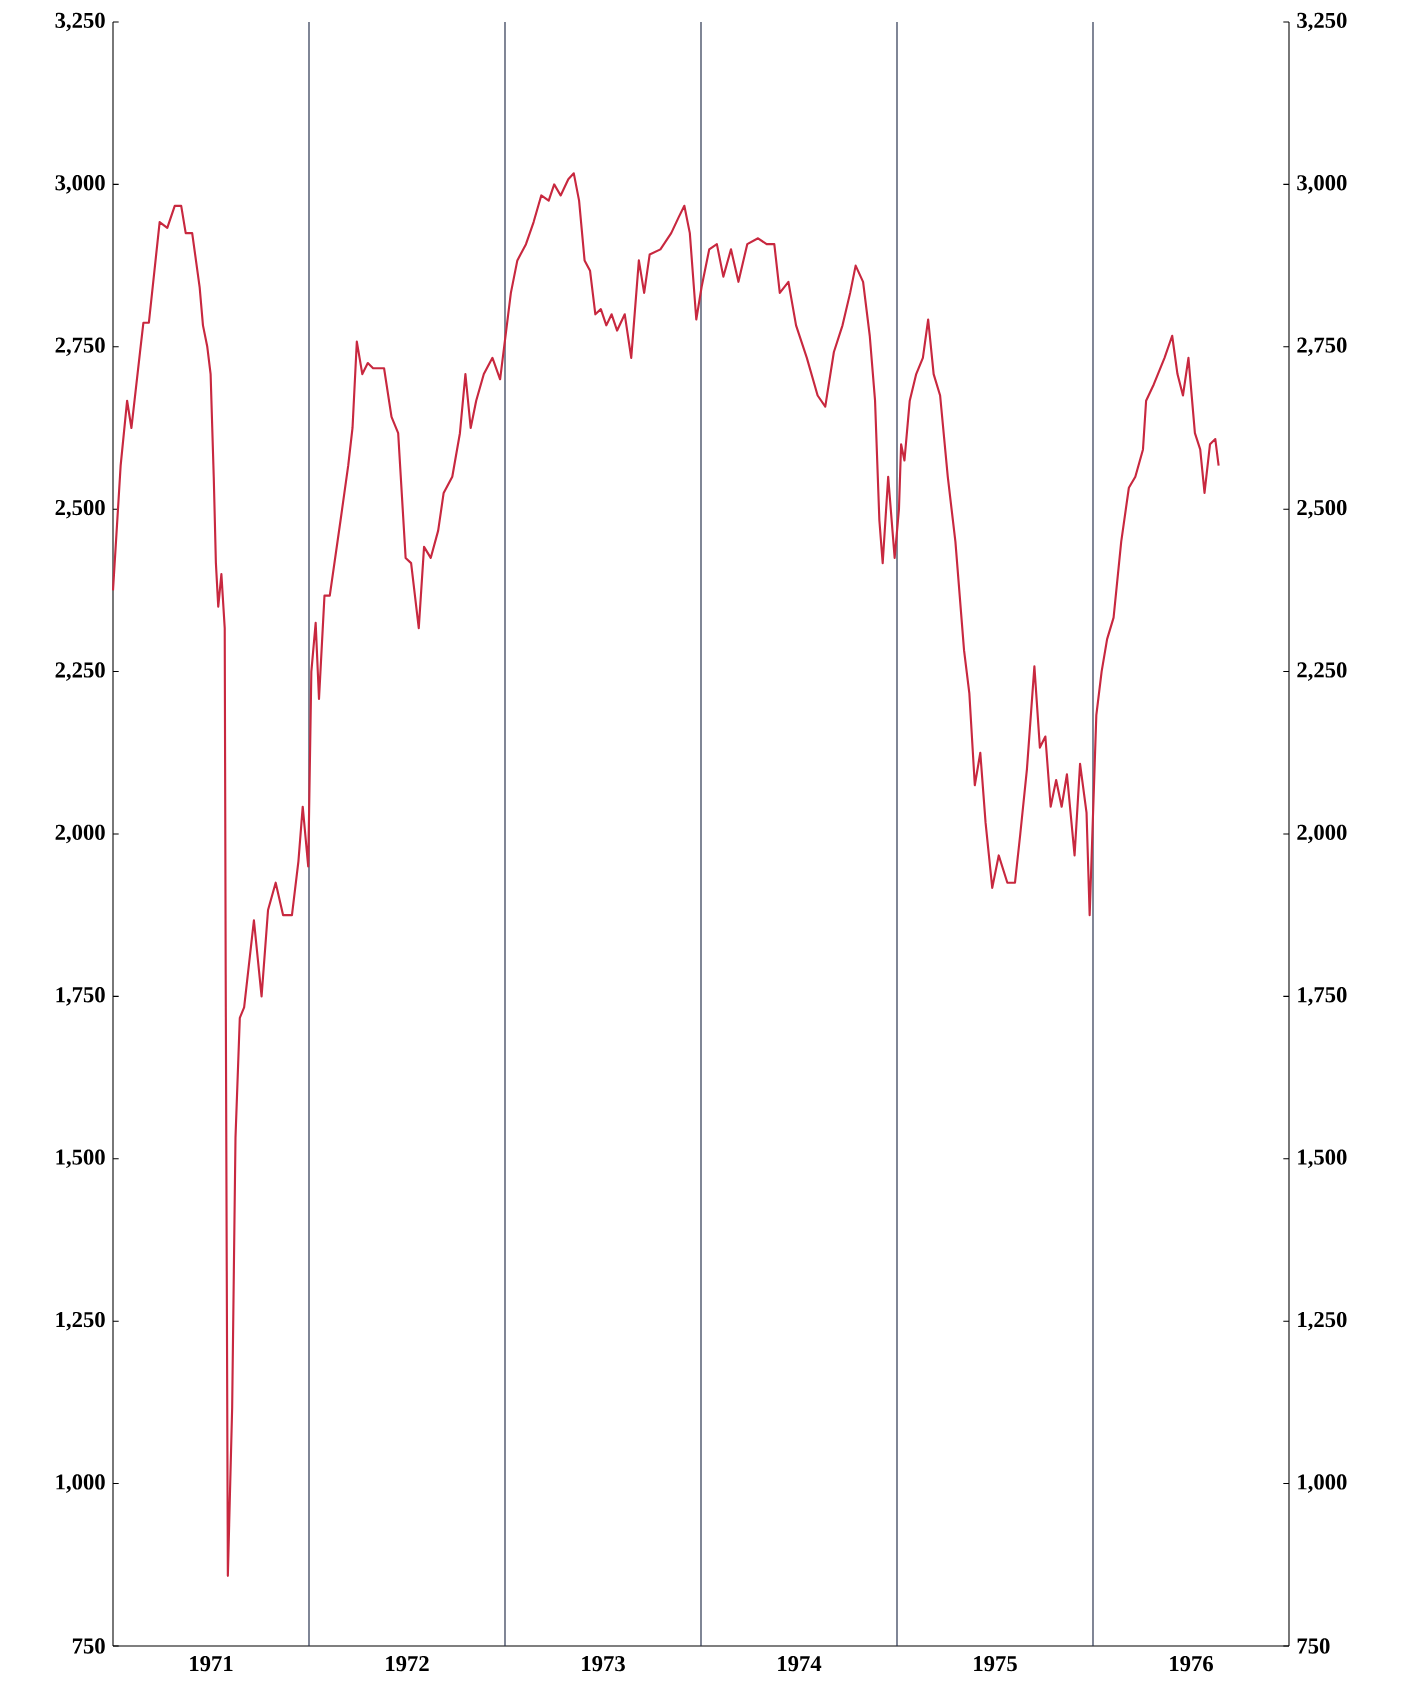 The image size is (1409, 1698). What do you see at coordinates (80, 1321) in the screenshot?
I see `y-tick-label: 1,250` at bounding box center [80, 1321].